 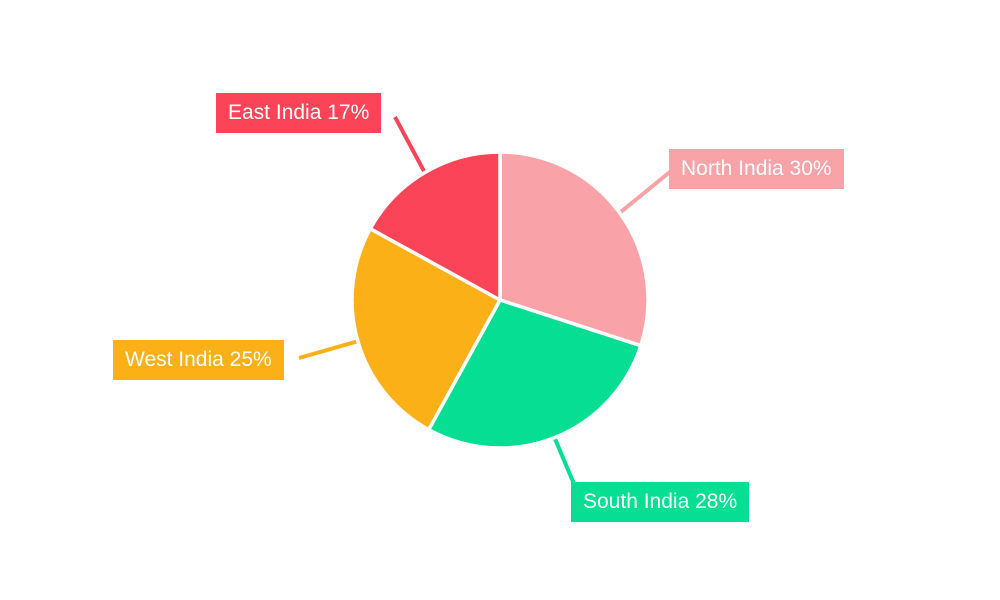 I want to click on slice-label-south-india: South India 28%, so click(x=660, y=502).